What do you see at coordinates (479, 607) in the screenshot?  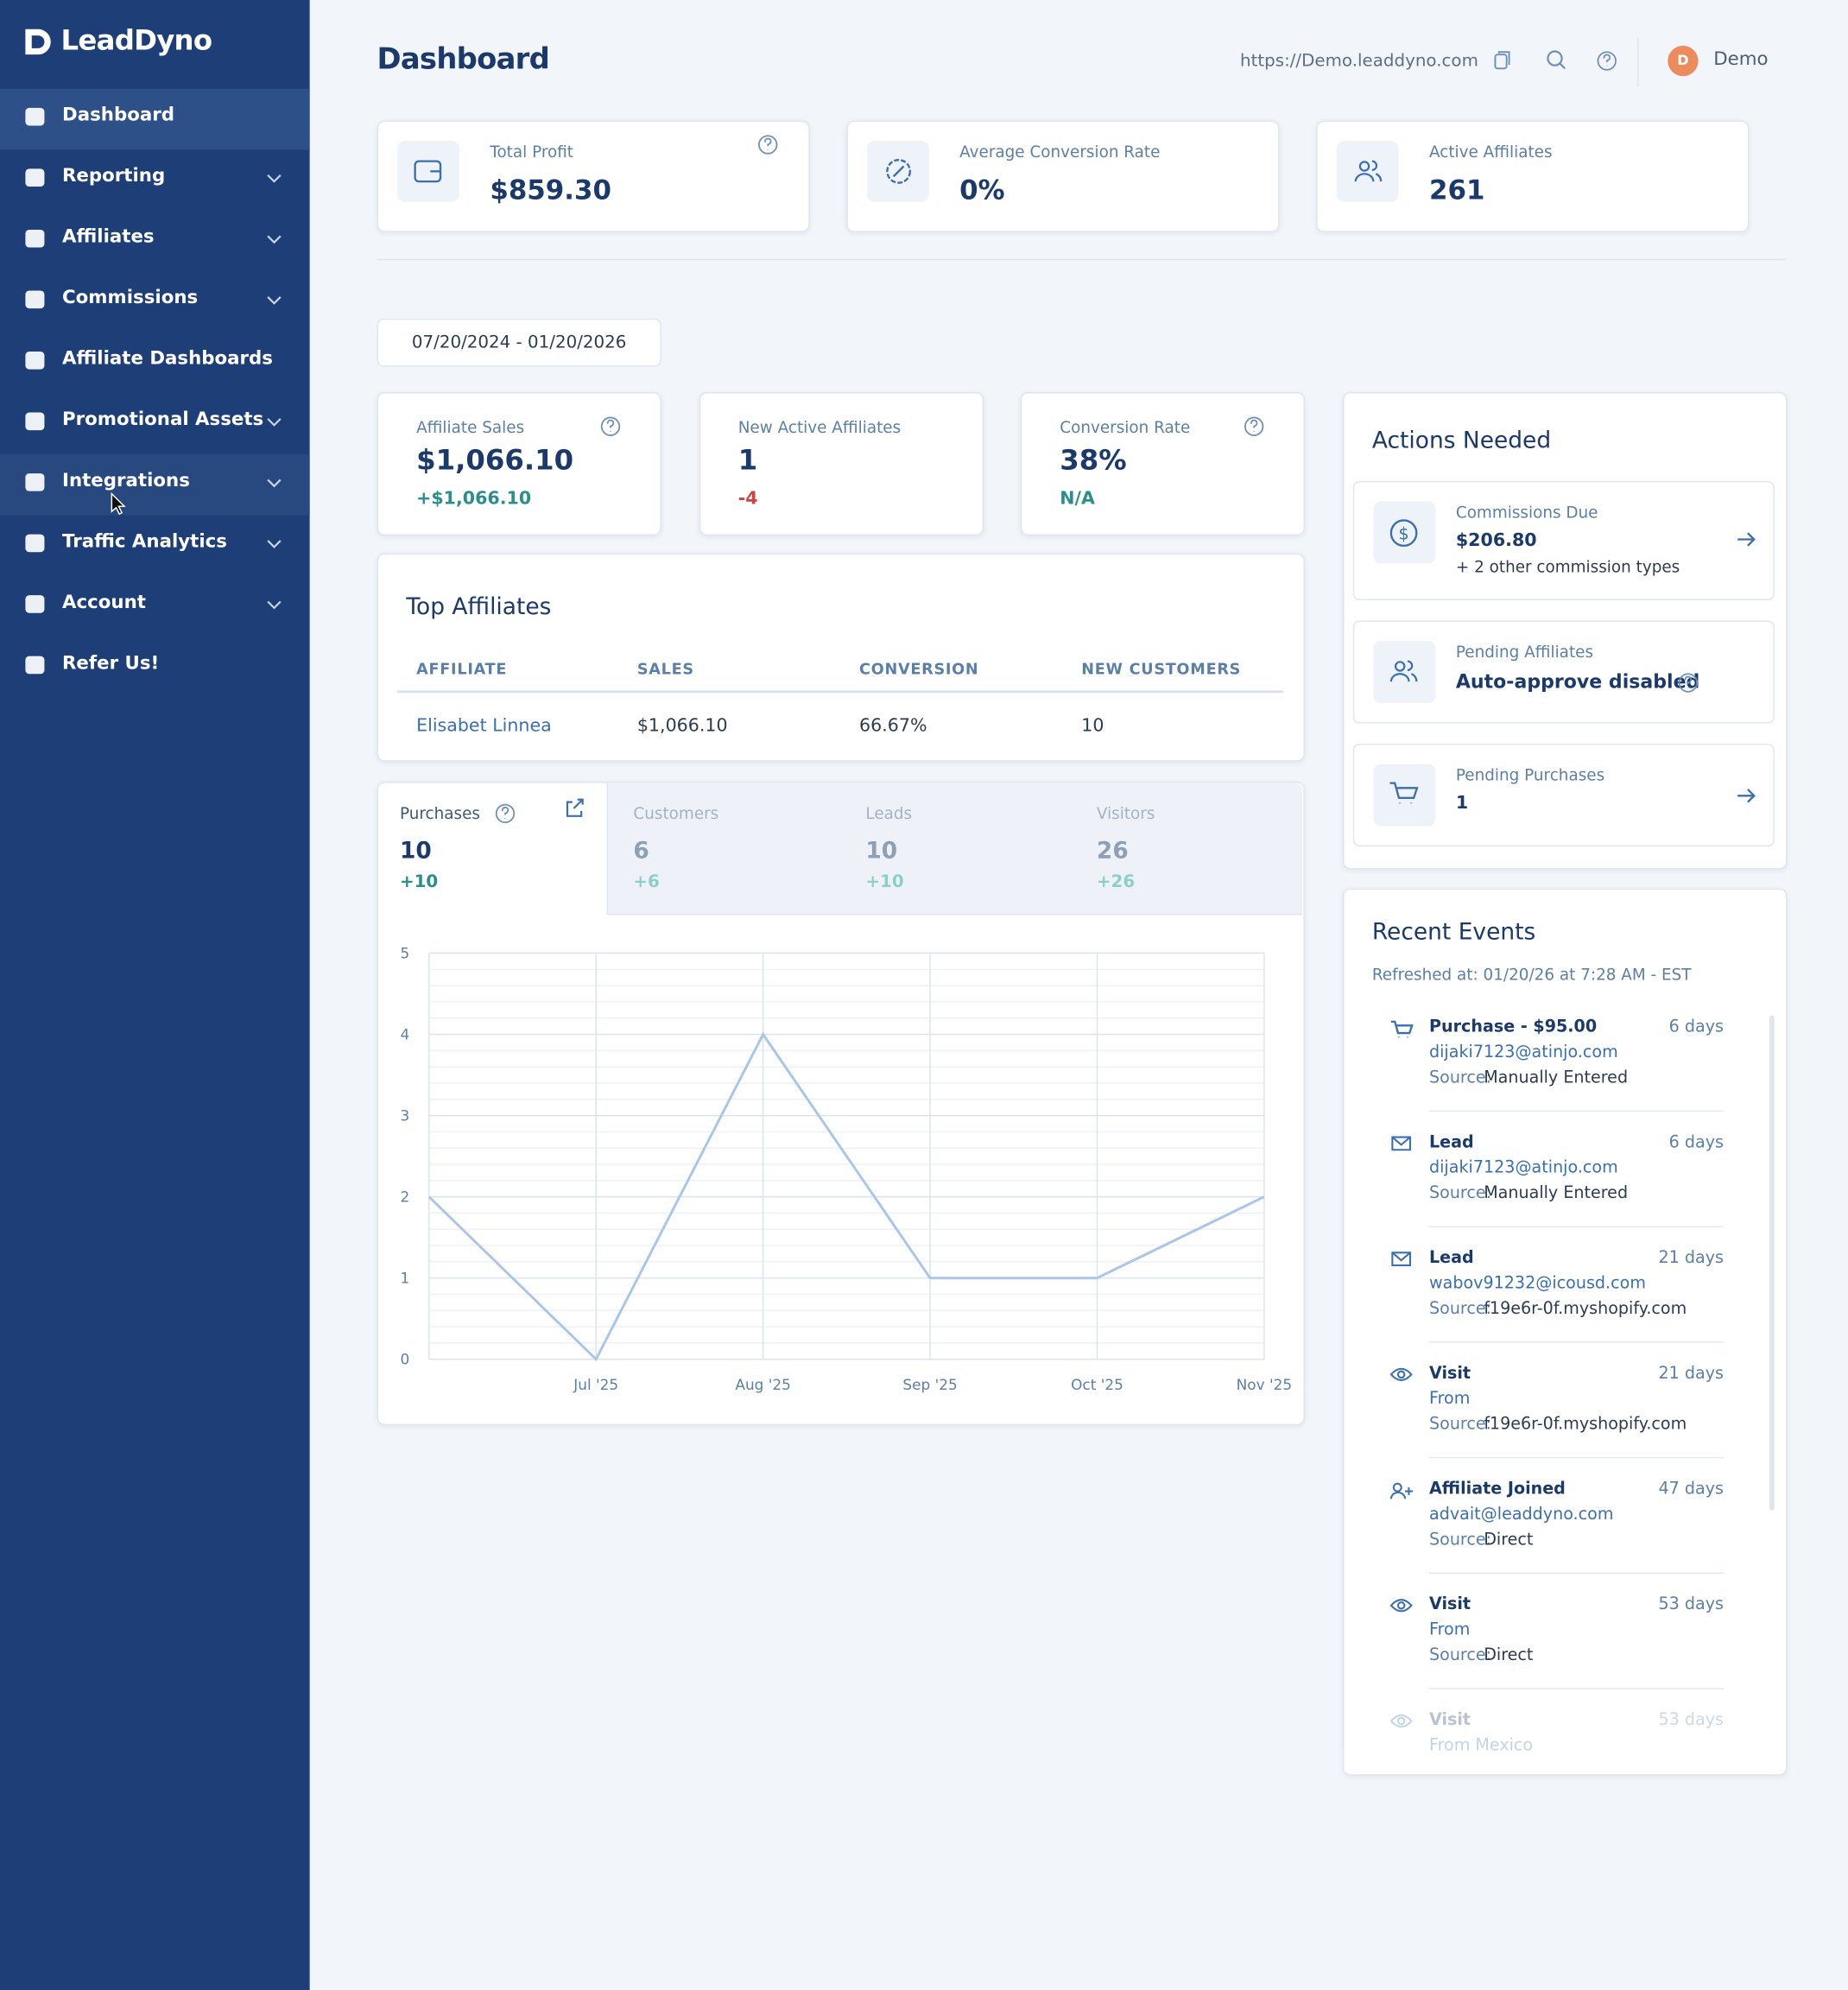 I see `top-affiliates-title: Top Affiliates` at bounding box center [479, 607].